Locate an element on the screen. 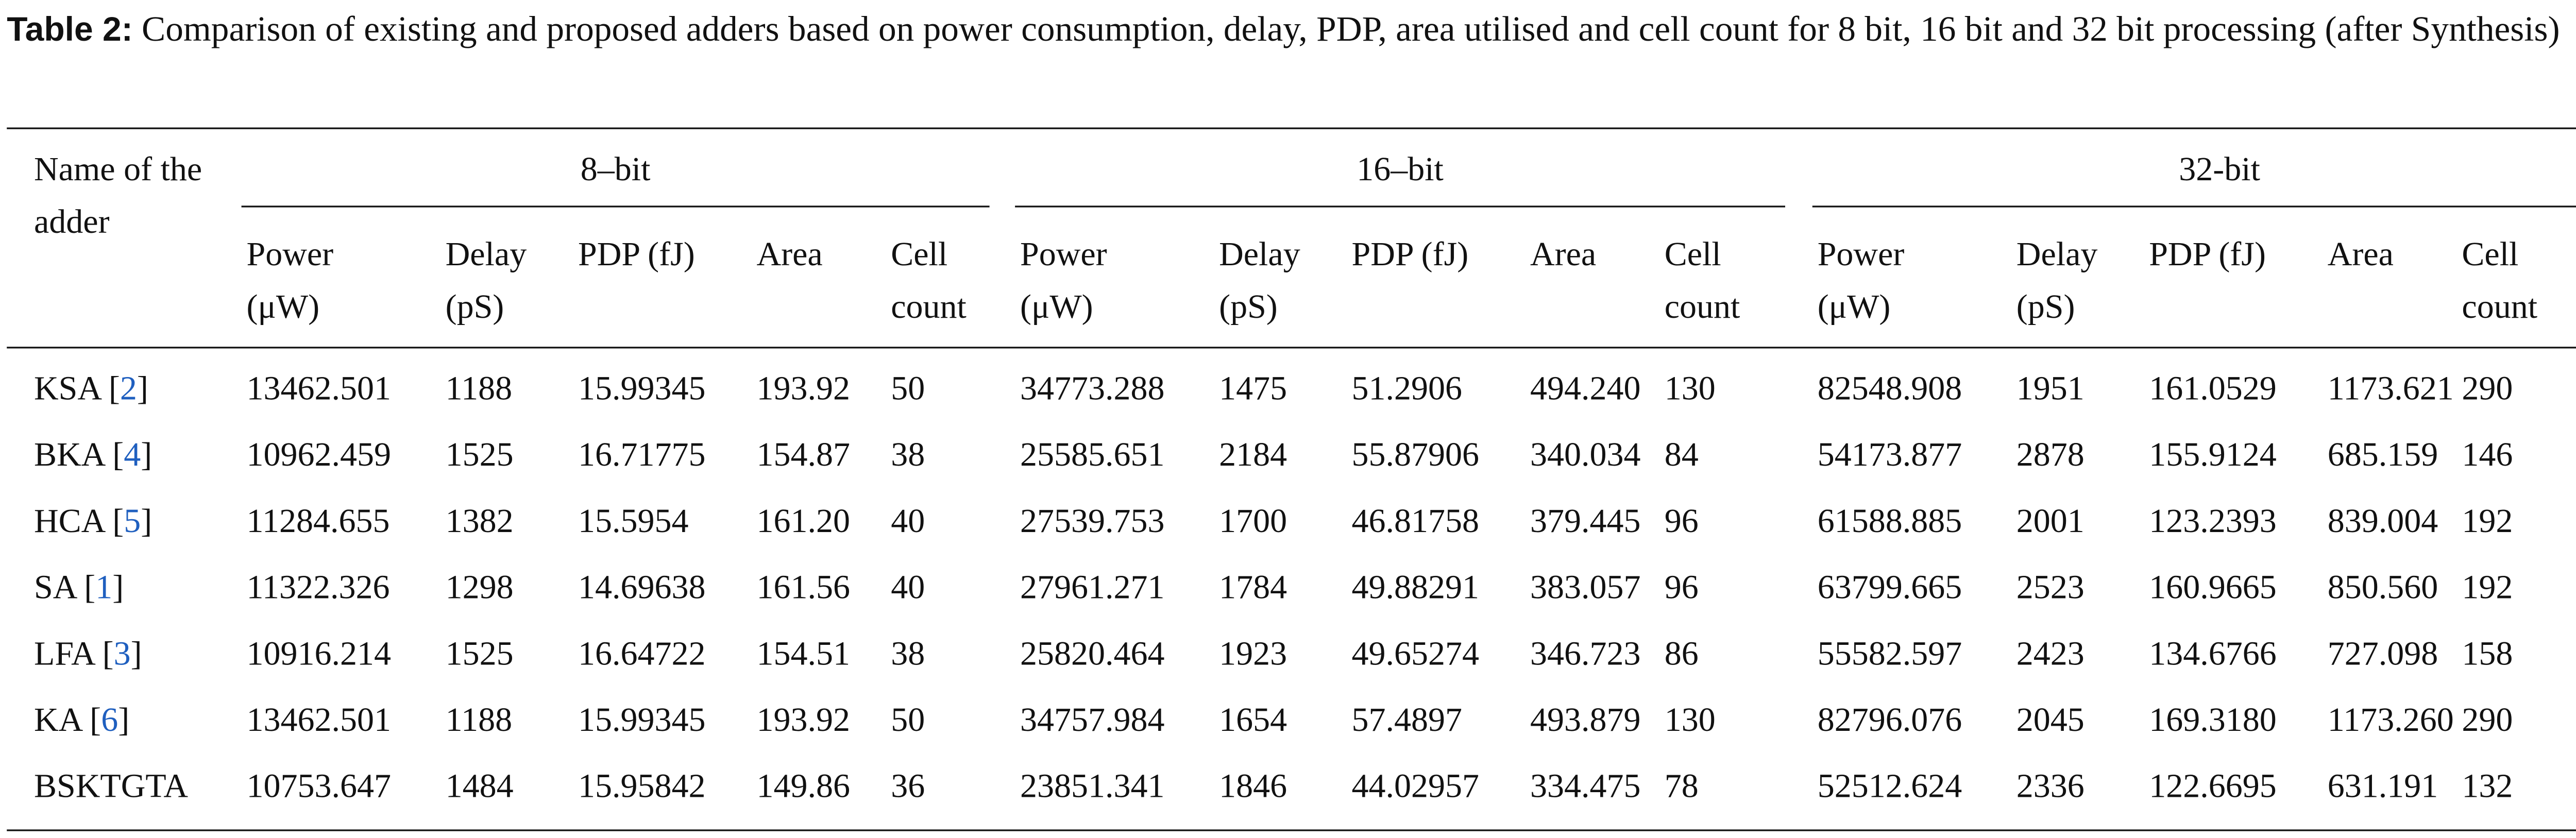 Image resolution: width=2576 pixels, height=838 pixels. cell: 50 is located at coordinates (908, 721).